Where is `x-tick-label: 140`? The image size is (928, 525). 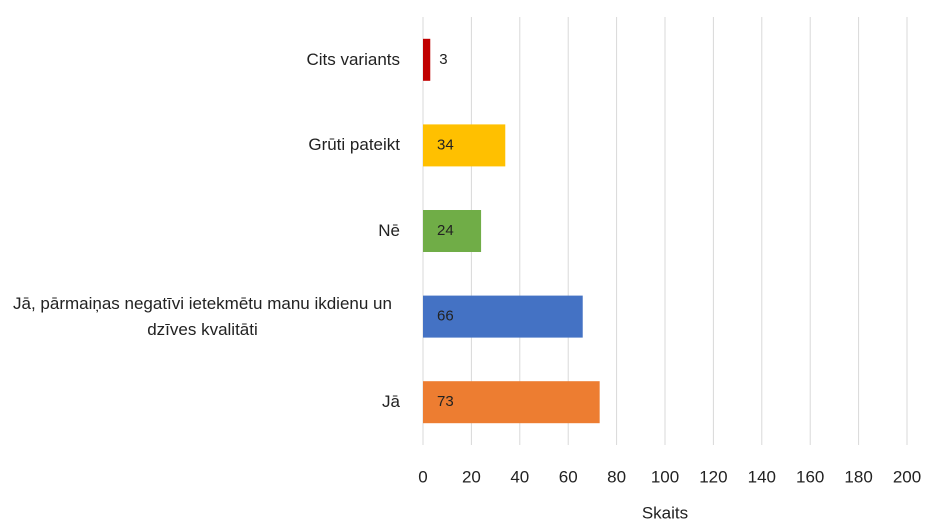
x-tick-label: 140 is located at coordinates (762, 476).